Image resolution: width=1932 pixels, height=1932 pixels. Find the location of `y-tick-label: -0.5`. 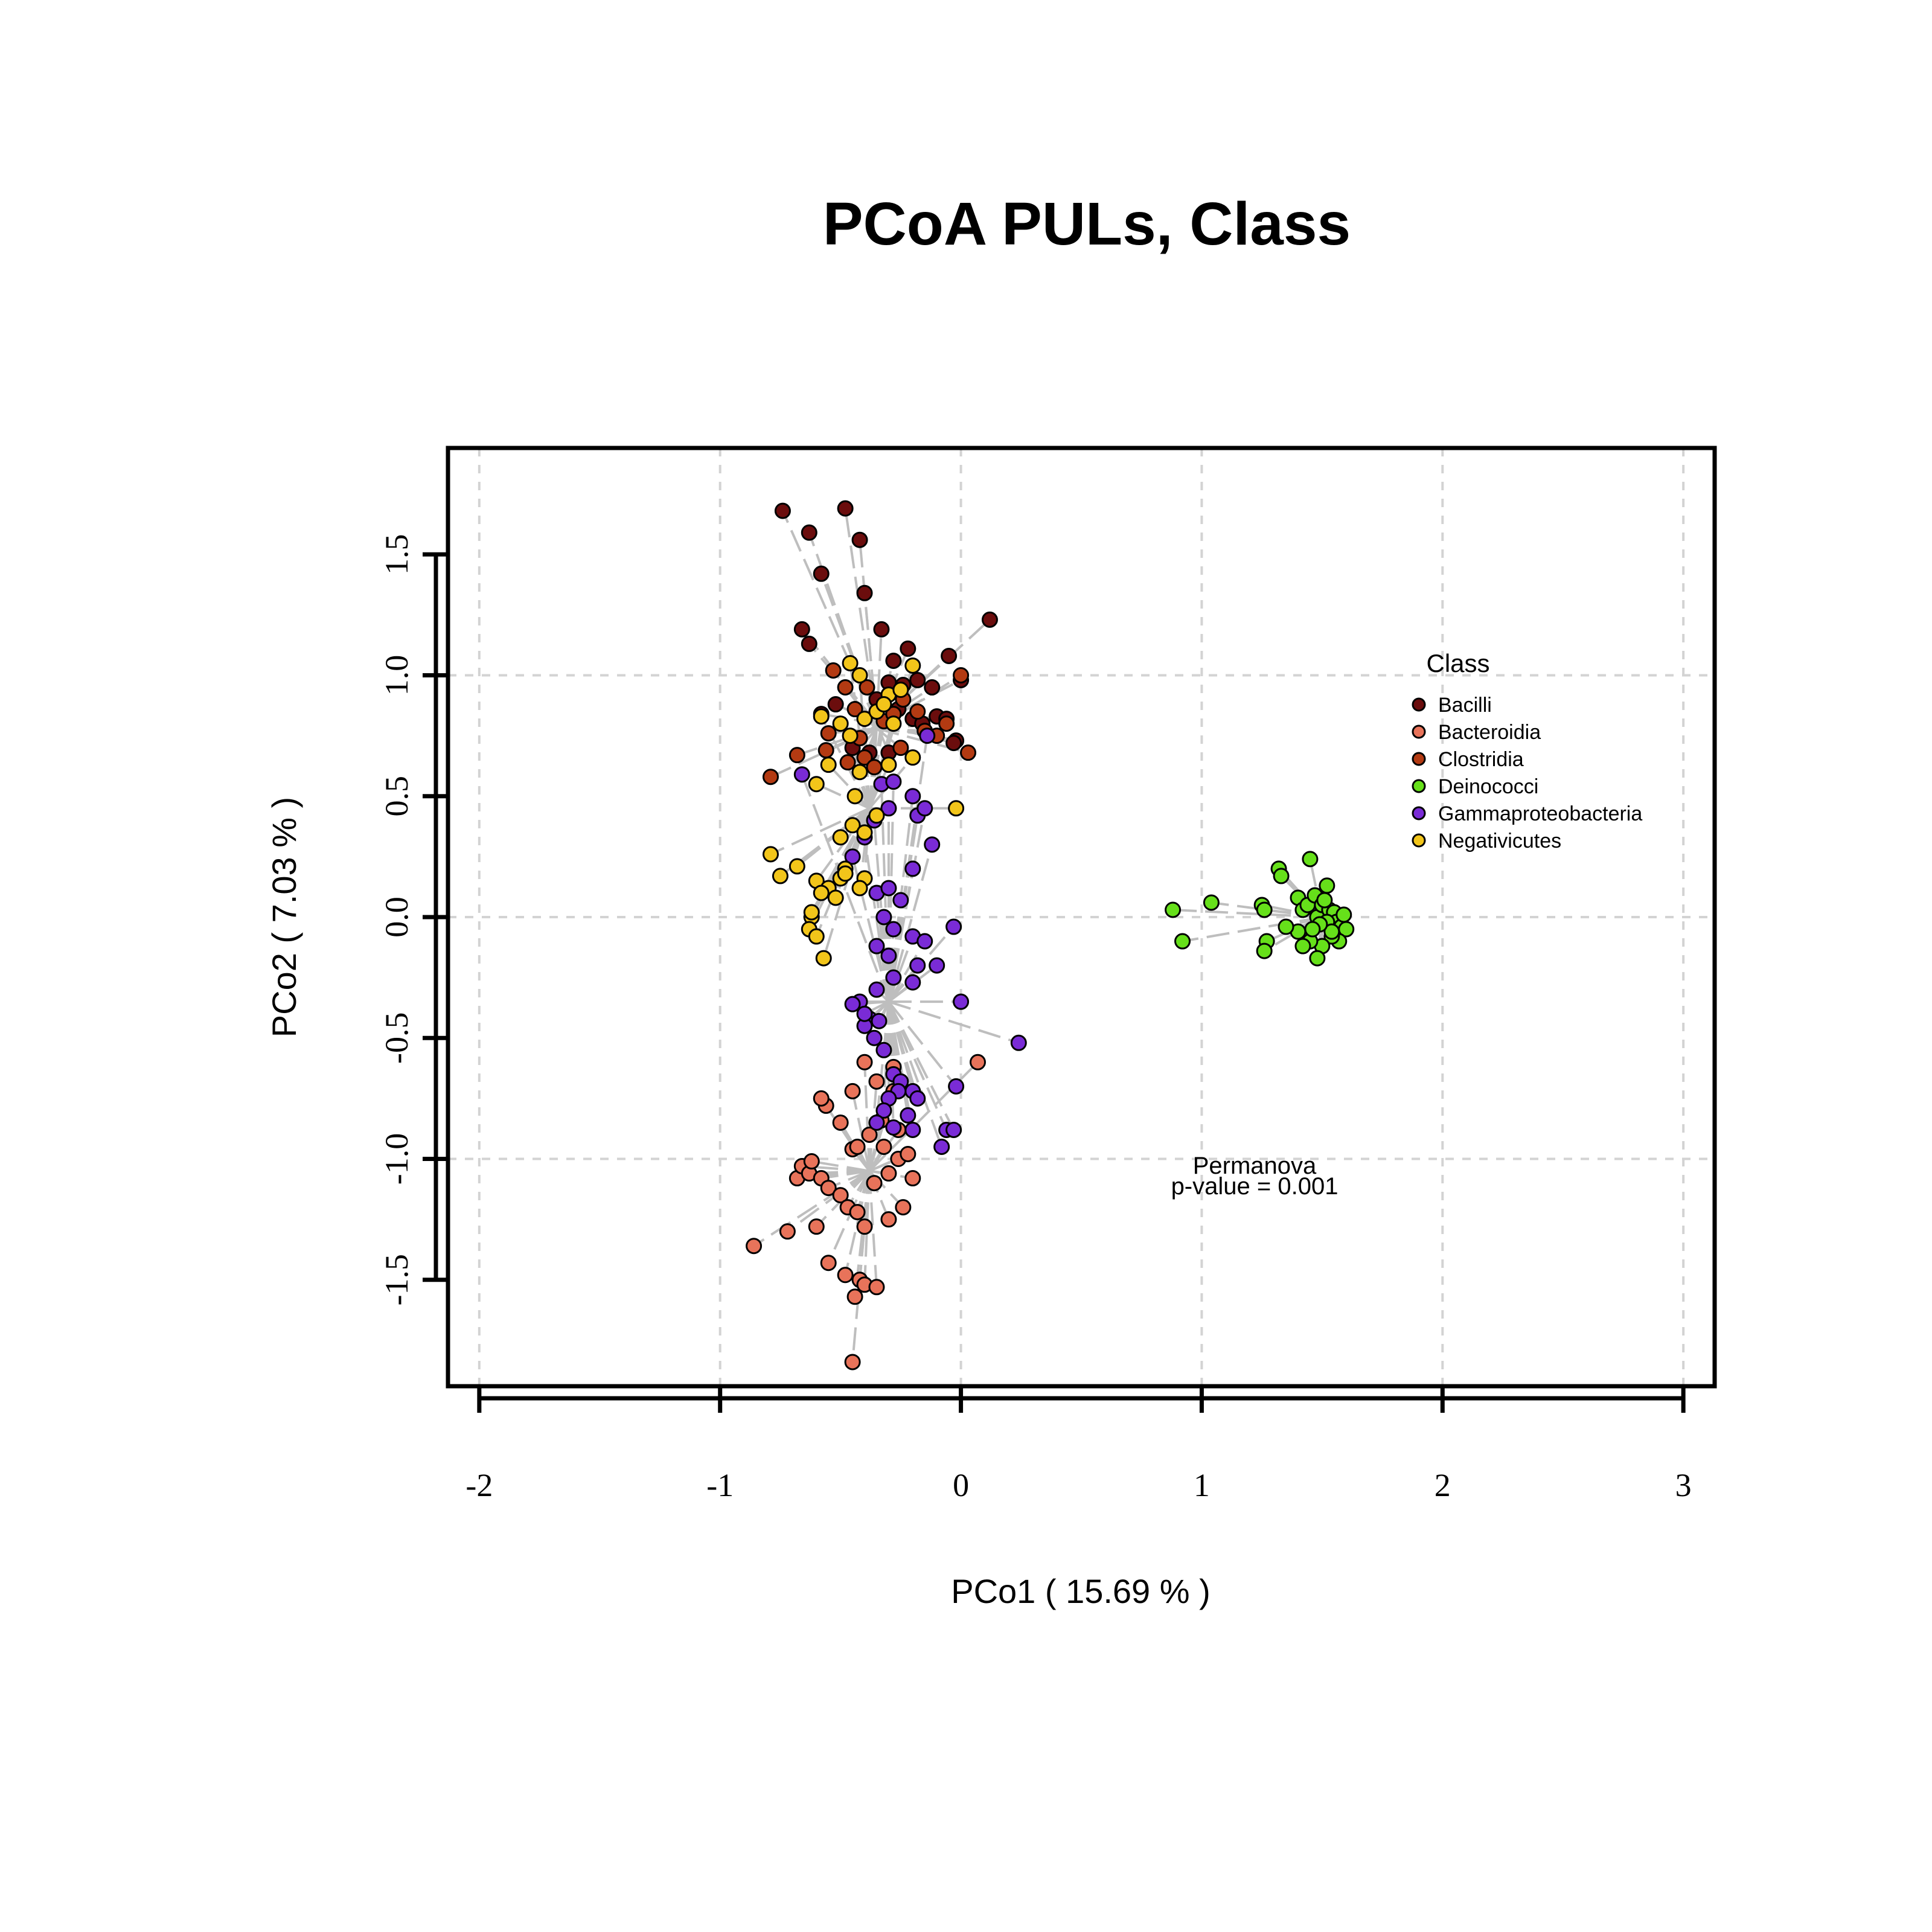

y-tick-label: -0.5 is located at coordinates (397, 1038).